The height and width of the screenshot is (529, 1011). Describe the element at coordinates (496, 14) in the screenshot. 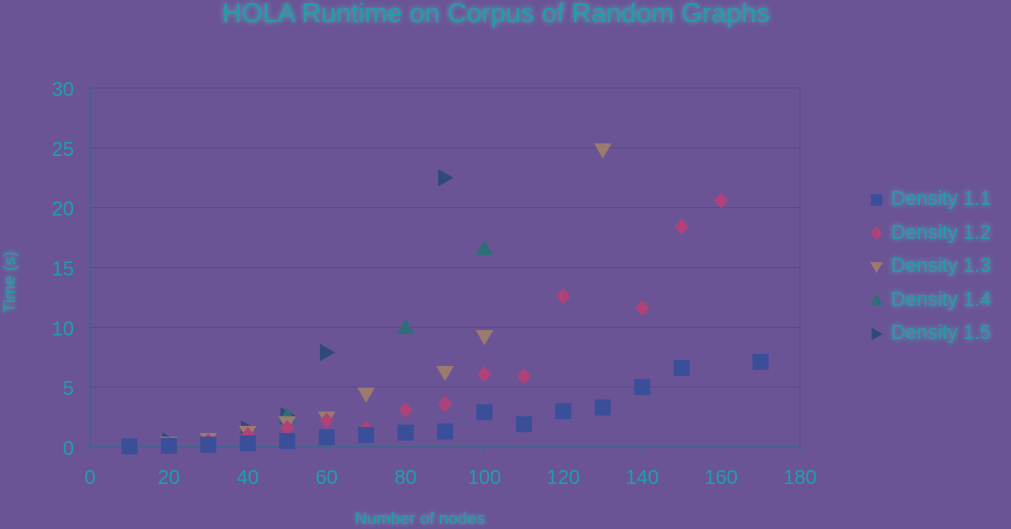

I see `chart-title: HOLA Runtime on Corpus of Random Graphs` at that location.